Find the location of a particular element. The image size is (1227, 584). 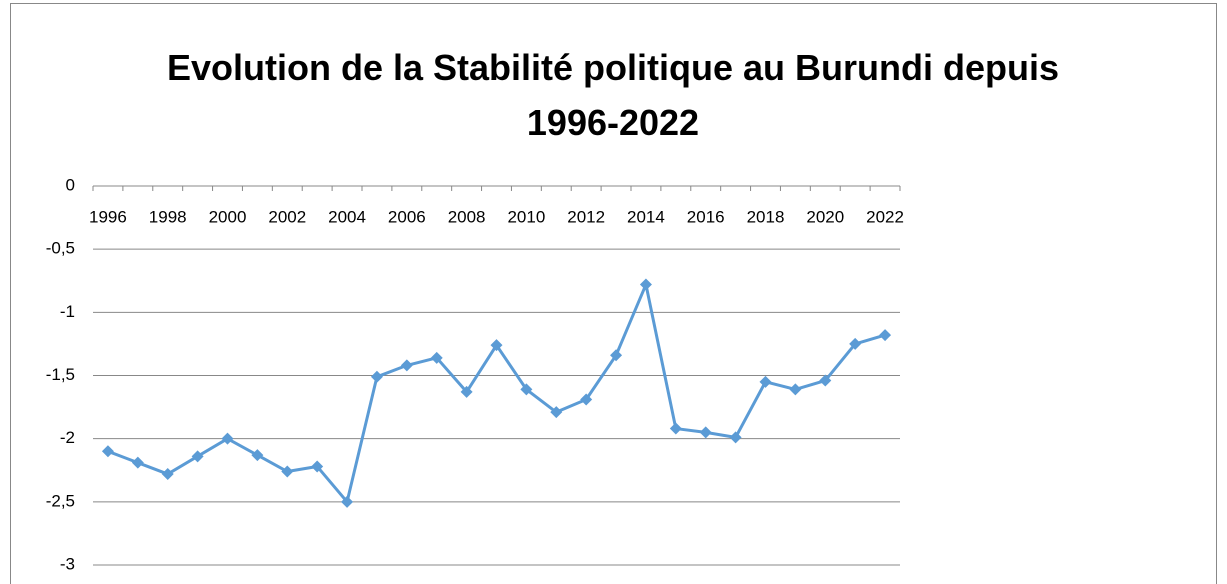

x-tick-label: 2020 is located at coordinates (825, 216).